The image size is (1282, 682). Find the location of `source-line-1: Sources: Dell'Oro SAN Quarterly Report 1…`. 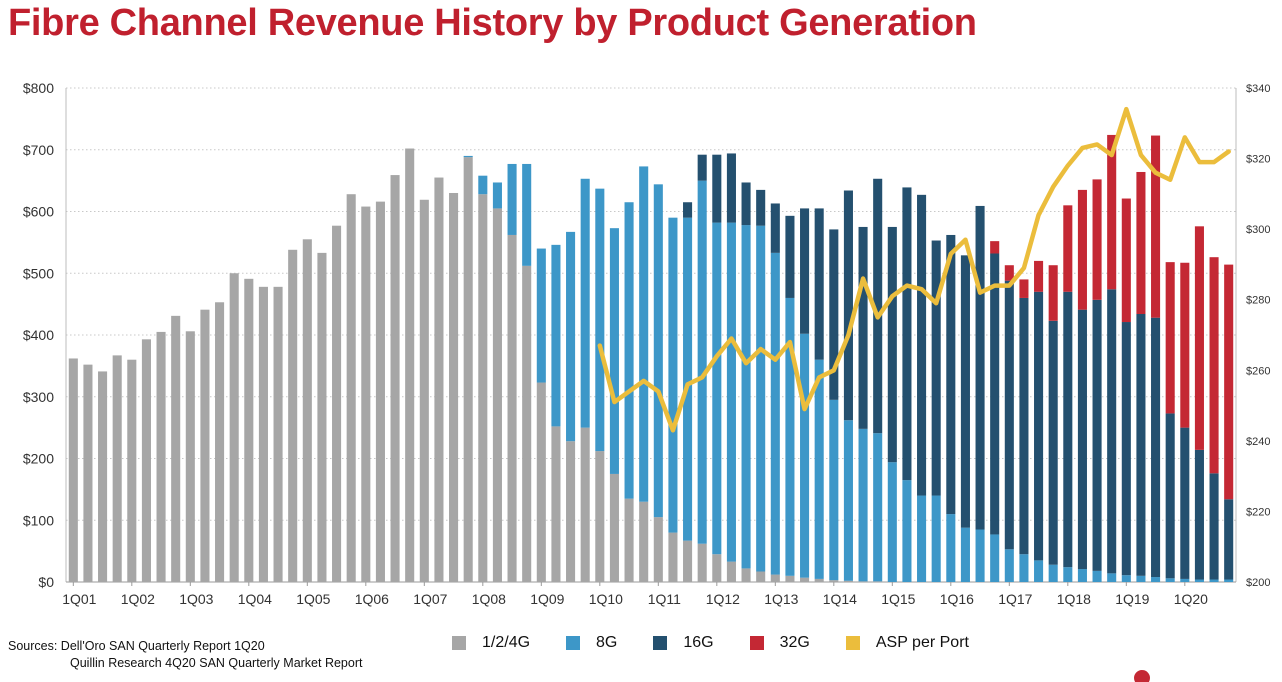

source-line-1: Sources: Dell'Oro SAN Quarterly Report 1… is located at coordinates (136, 646).